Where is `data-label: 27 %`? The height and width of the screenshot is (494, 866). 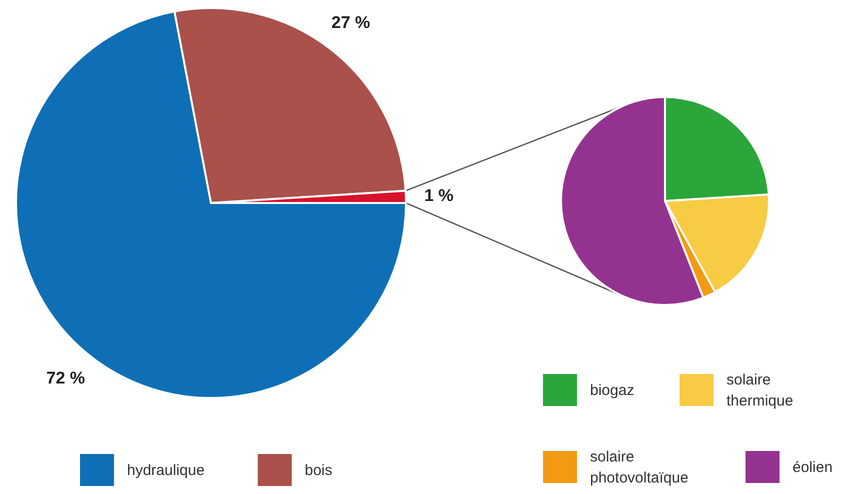 data-label: 27 % is located at coordinates (350, 22).